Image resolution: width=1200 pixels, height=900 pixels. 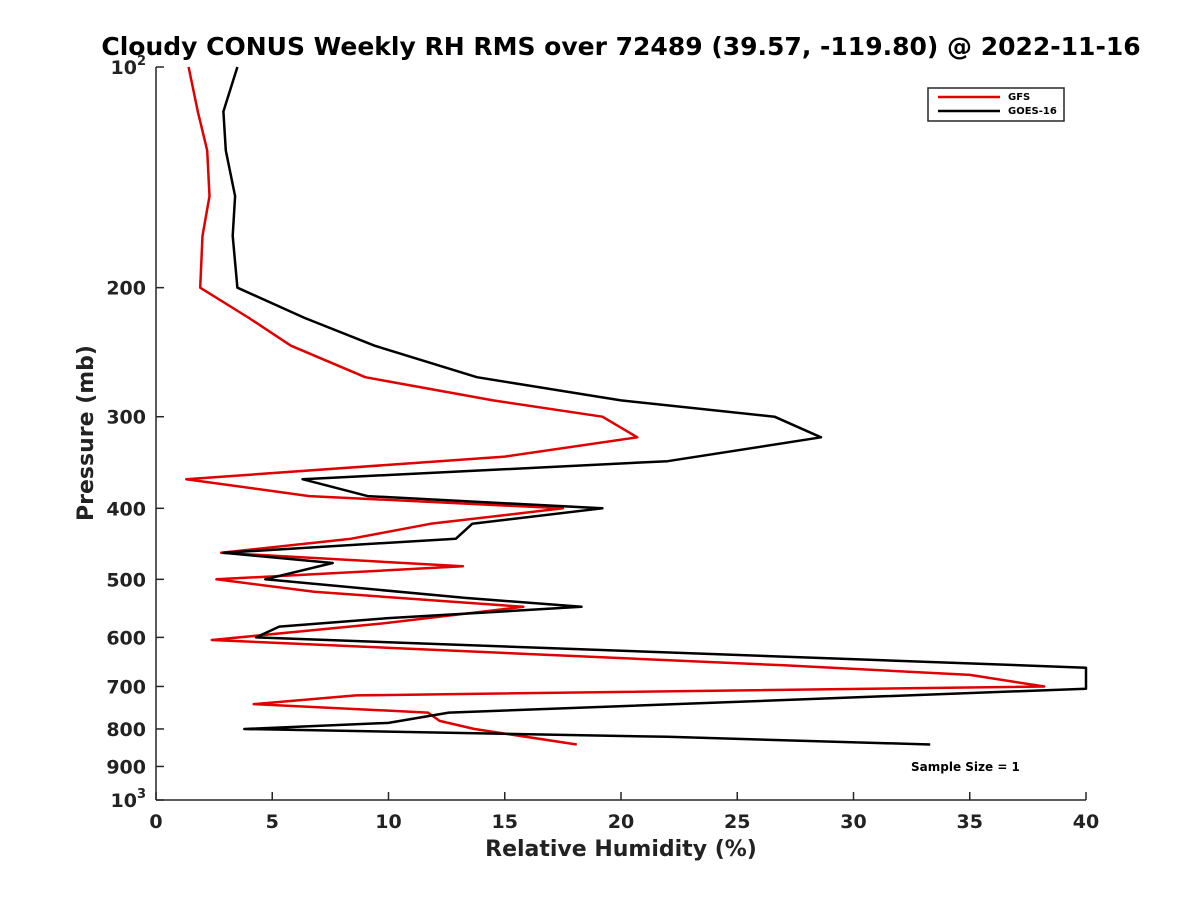 I want to click on x-tick-label: 0, so click(x=155, y=822).